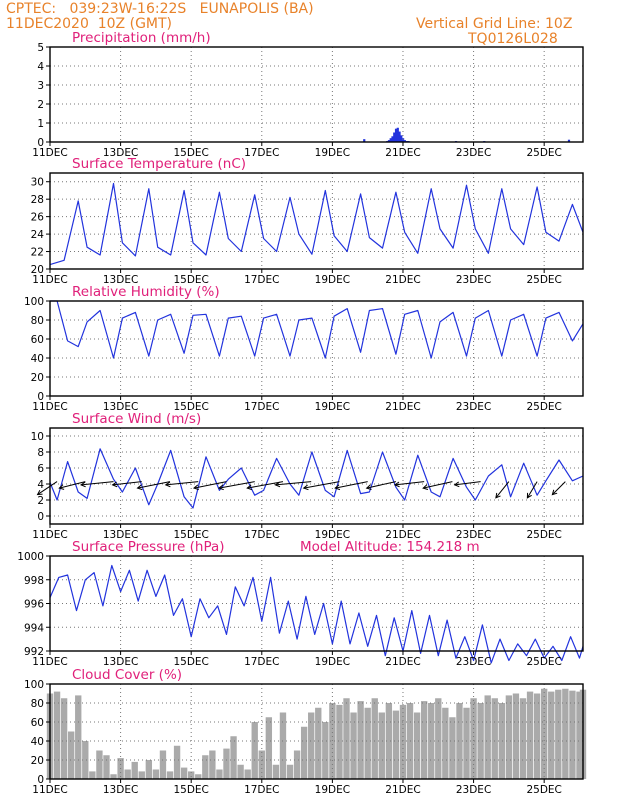  I want to click on pressure-y-tick-label: 994, so click(34, 628).